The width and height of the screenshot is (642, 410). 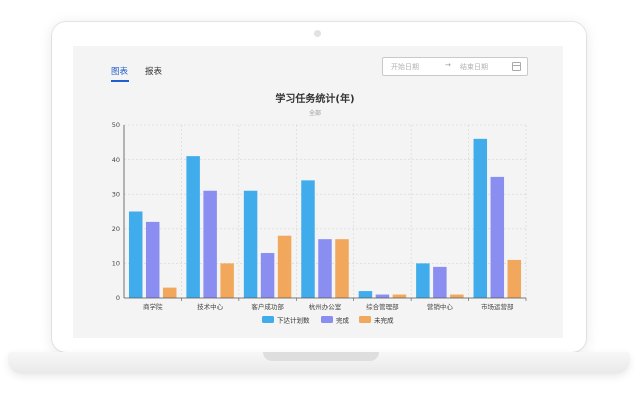 I want to click on camera-dot, so click(x=317, y=33).